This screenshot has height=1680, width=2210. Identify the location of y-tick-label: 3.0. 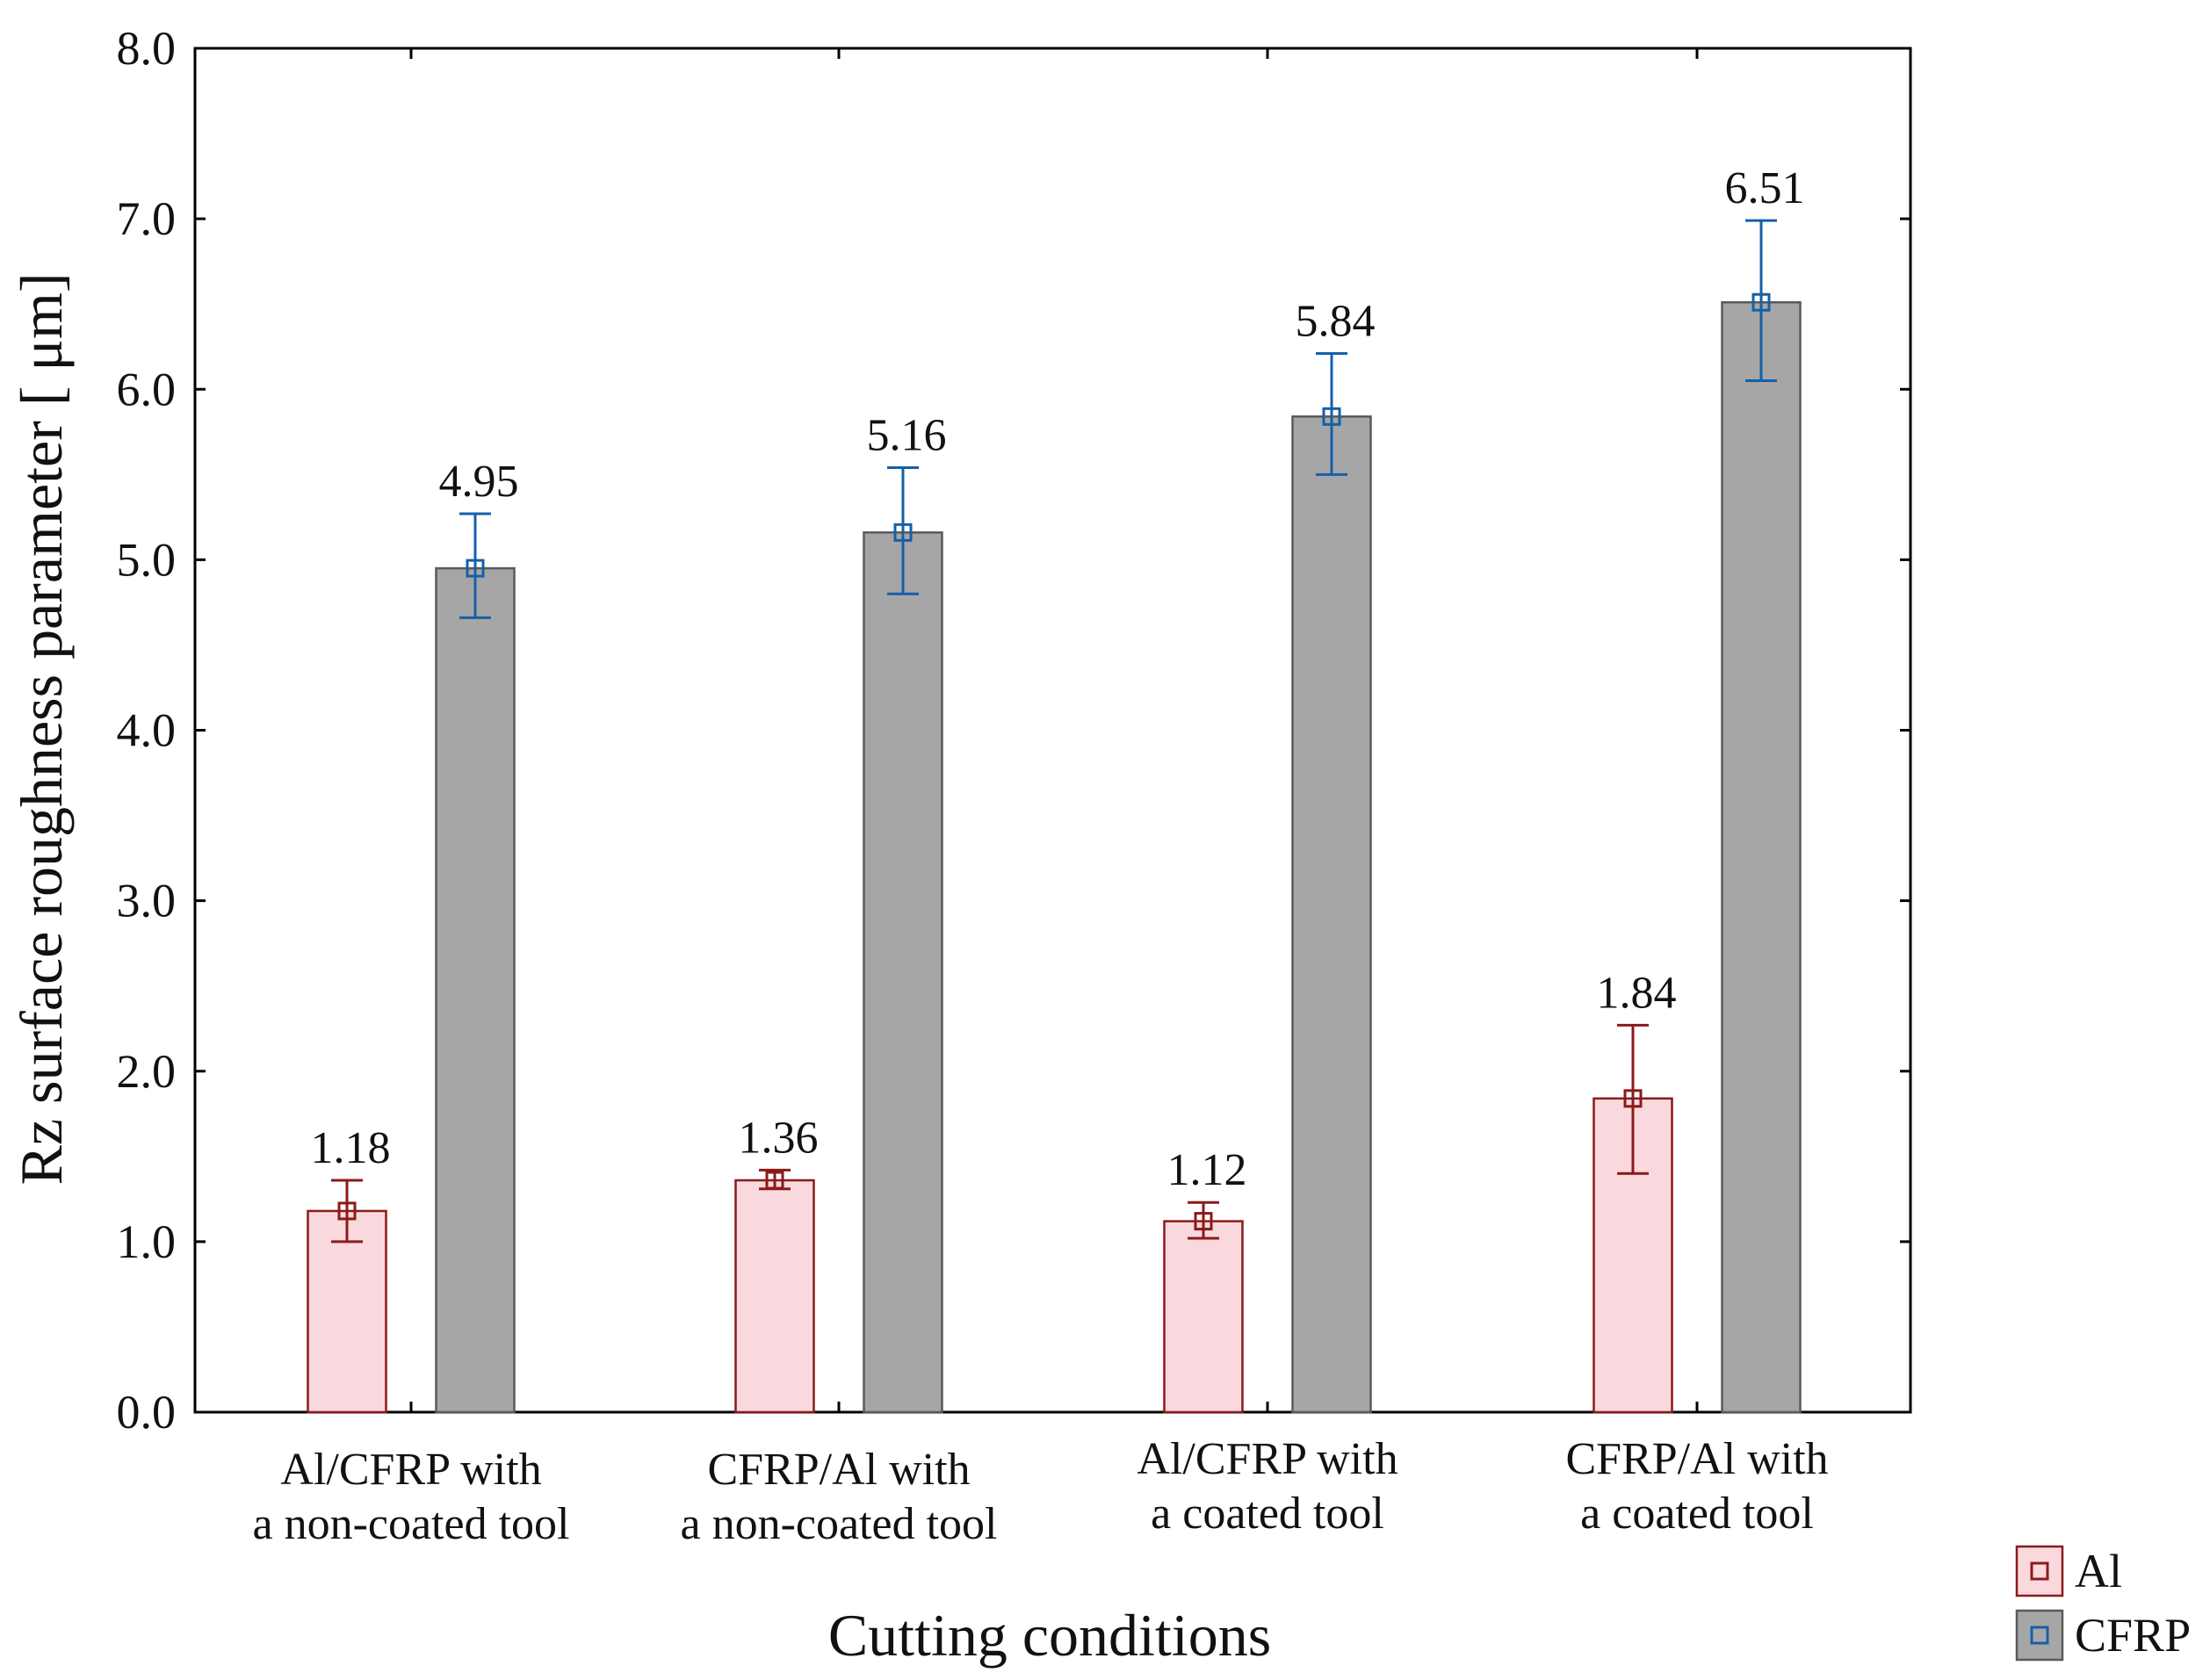
(147, 901).